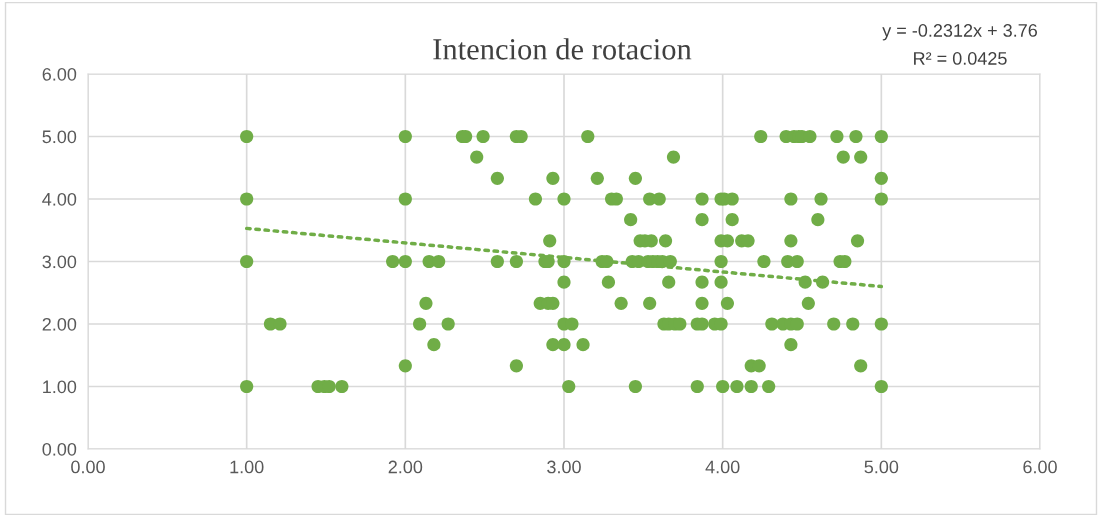  I want to click on y-tick-label: 4.00, so click(59, 199).